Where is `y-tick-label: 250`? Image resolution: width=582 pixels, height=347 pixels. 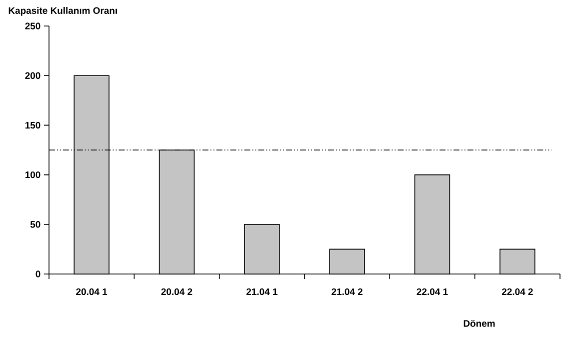 y-tick-label: 250 is located at coordinates (32, 26).